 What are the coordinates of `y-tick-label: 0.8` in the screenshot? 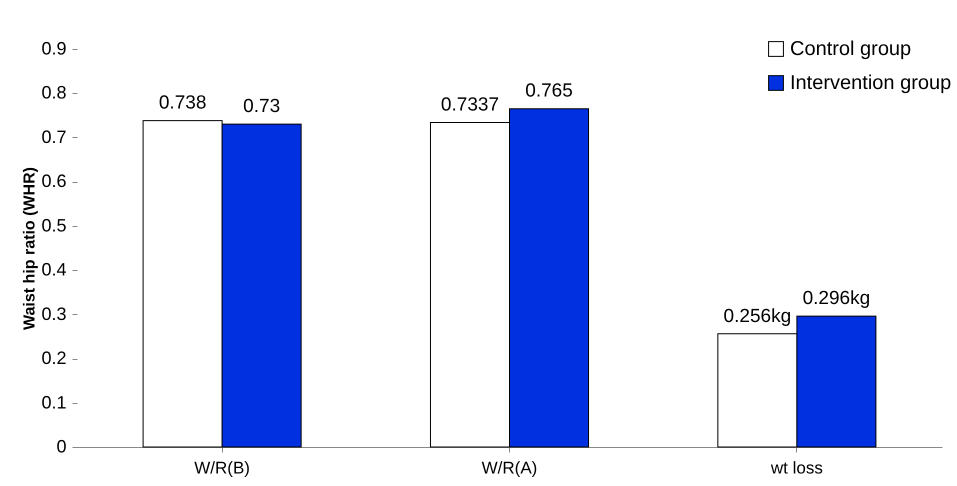 It's located at (53, 92).